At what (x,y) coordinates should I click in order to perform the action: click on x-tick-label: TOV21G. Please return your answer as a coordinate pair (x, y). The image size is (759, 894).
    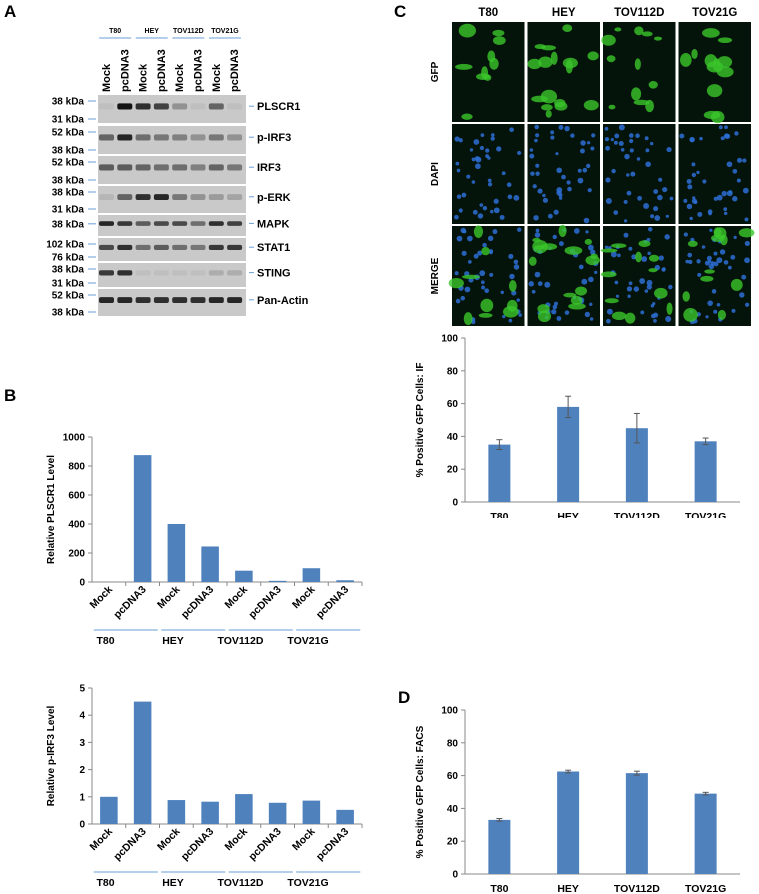
    Looking at the image, I should click on (705, 514).